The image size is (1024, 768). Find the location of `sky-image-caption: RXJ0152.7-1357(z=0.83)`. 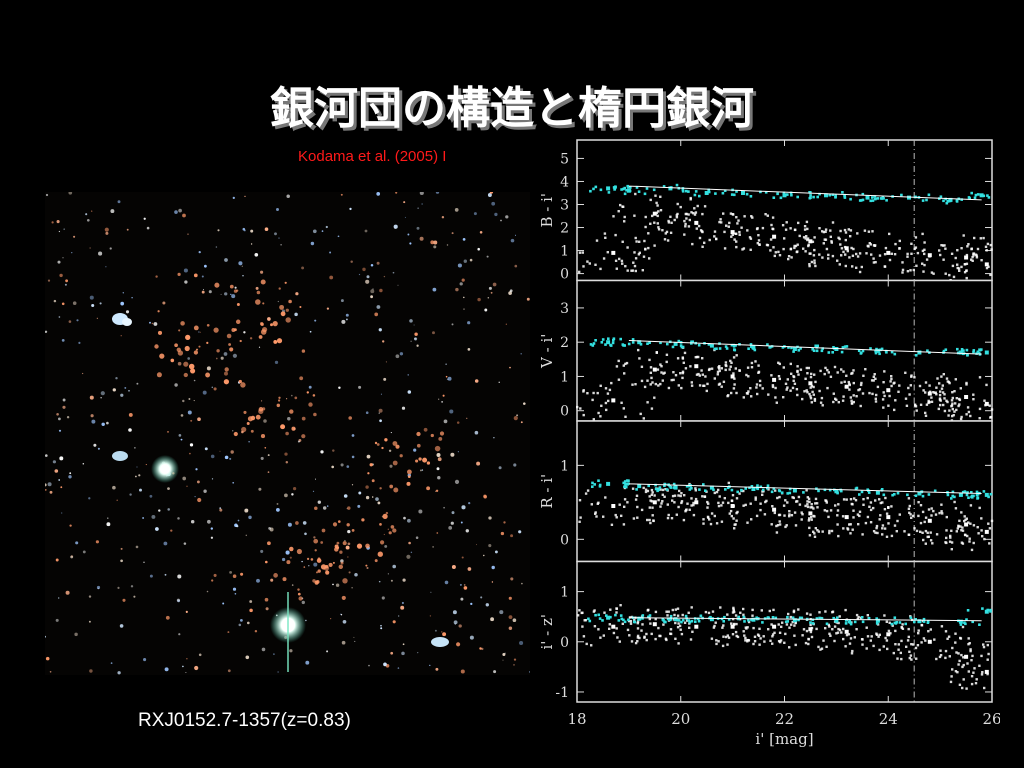

sky-image-caption: RXJ0152.7-1357(z=0.83) is located at coordinates (244, 720).